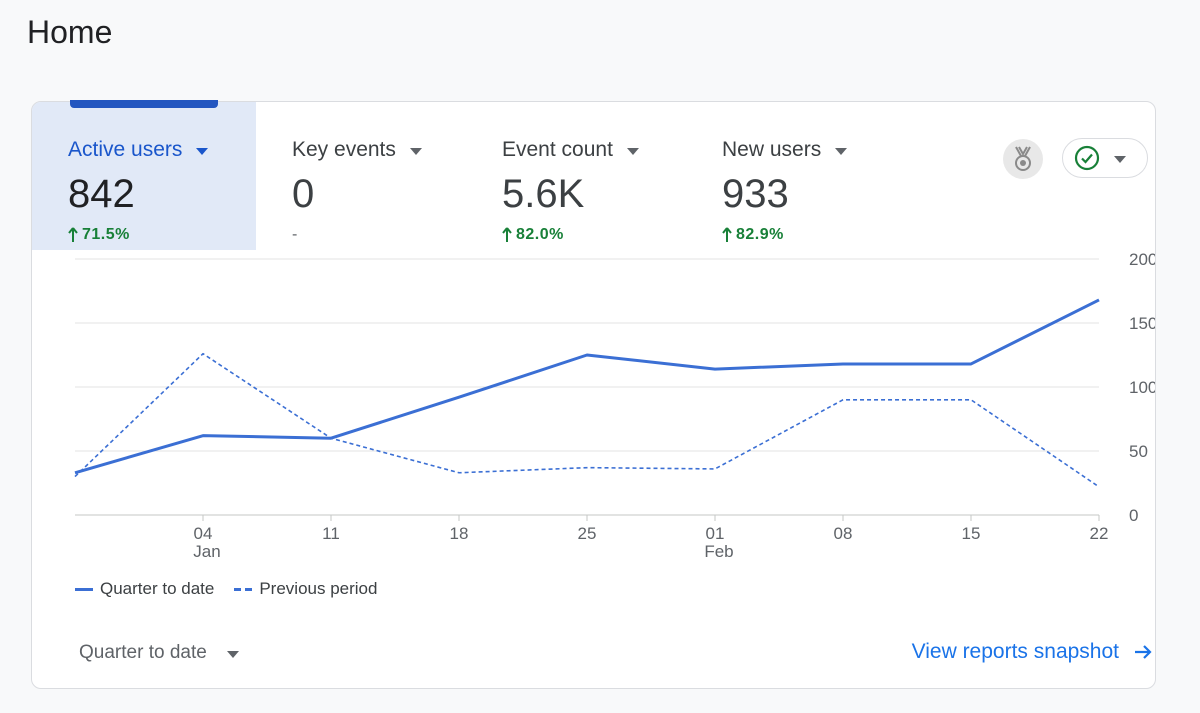 This screenshot has height=713, width=1200. Describe the element at coordinates (361, 176) in the screenshot. I see `metric-tab-key-events: Key events 0 -` at that location.